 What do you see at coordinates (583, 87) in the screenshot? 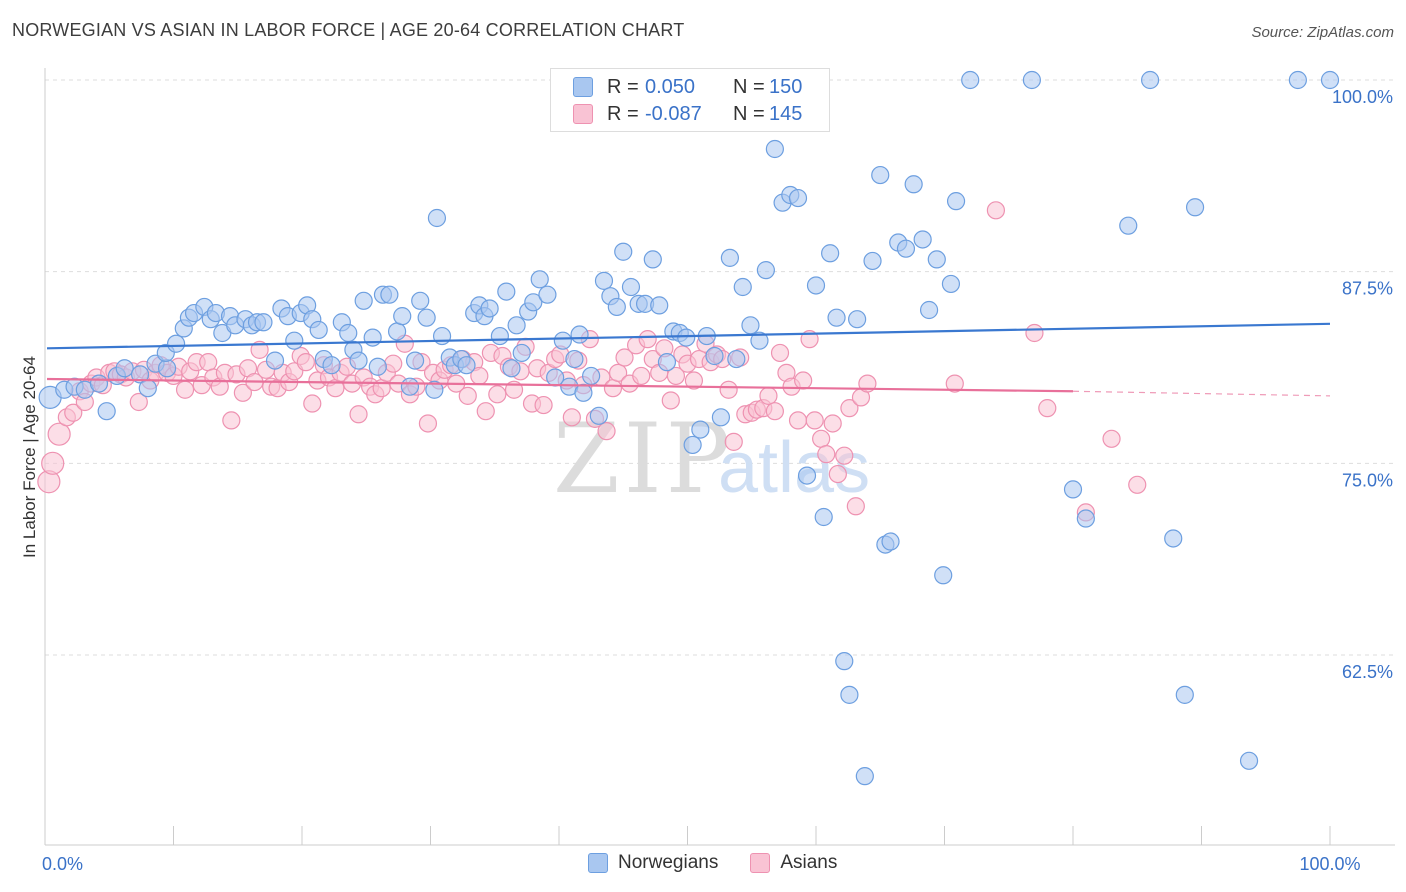
I see `blue-swatch-icon` at bounding box center [583, 87].